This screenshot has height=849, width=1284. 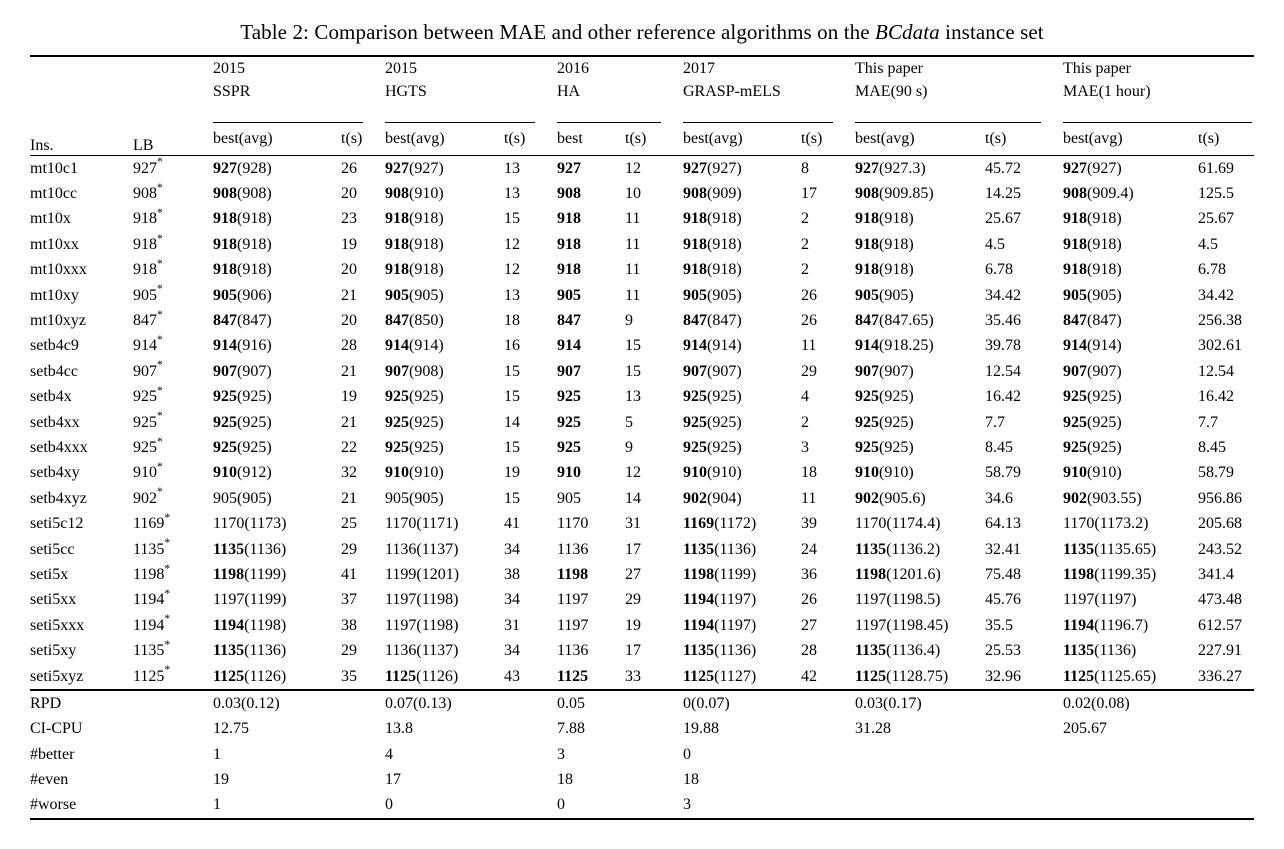 I want to click on ha-best-cell: 908, so click(x=591, y=193).